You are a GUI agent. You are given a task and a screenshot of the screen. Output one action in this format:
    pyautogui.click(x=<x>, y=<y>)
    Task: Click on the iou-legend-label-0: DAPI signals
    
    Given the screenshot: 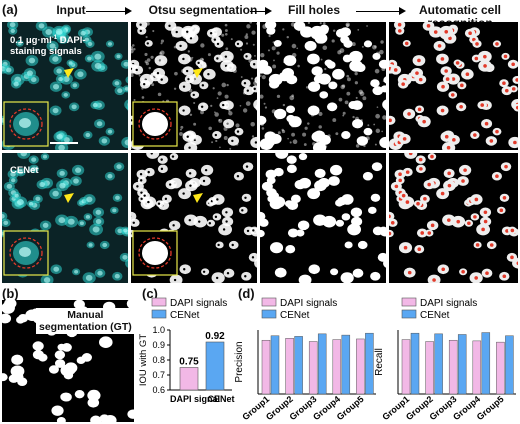 What is the action you would take?
    pyautogui.click(x=198, y=303)
    